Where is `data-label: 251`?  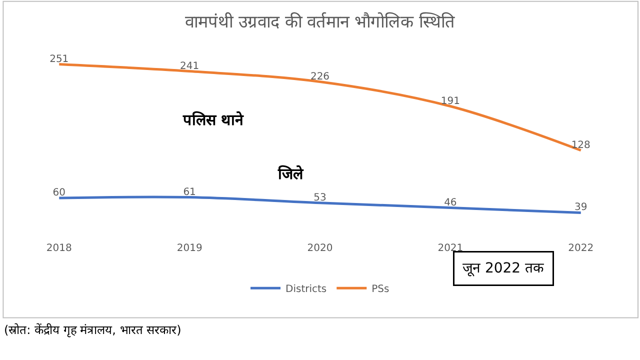 data-label: 251 is located at coordinates (59, 59).